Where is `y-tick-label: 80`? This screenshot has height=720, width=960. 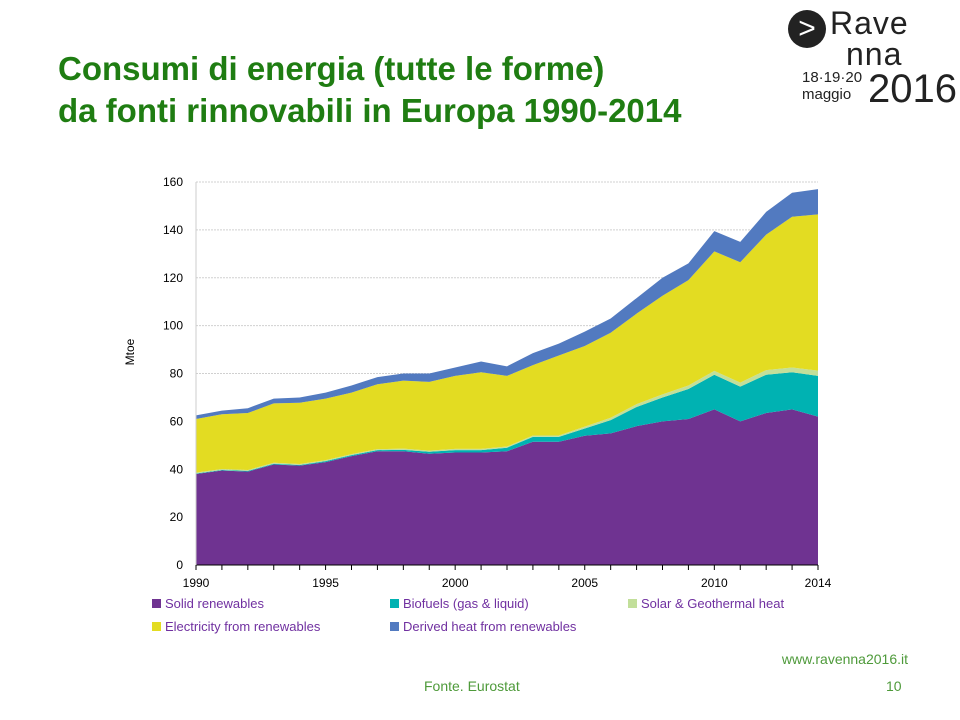 y-tick-label: 80 is located at coordinates (177, 374).